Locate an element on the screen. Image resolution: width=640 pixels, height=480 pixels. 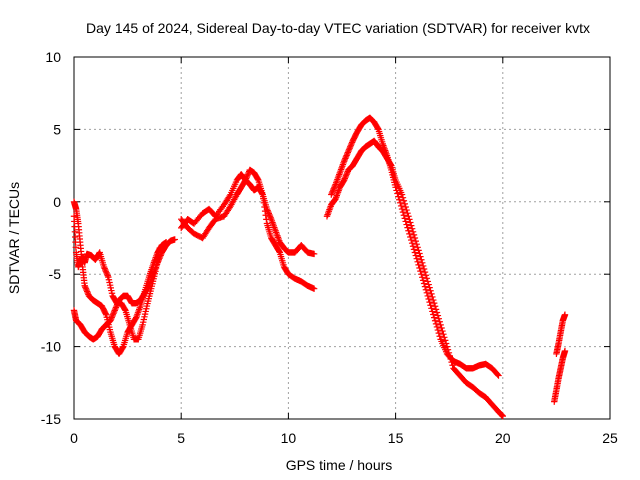
x-tick-label: 10 is located at coordinates (289, 438).